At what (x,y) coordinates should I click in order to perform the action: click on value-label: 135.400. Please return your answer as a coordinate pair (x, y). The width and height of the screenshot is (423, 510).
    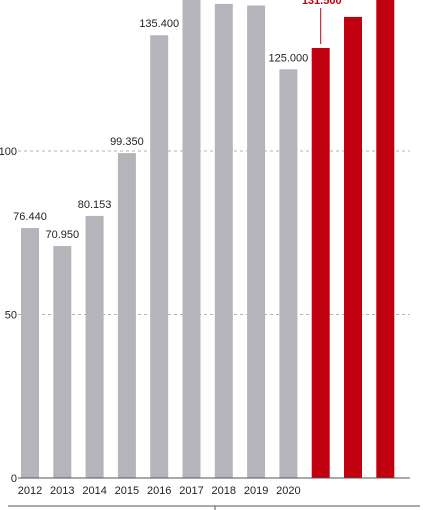
    Looking at the image, I should click on (159, 24).